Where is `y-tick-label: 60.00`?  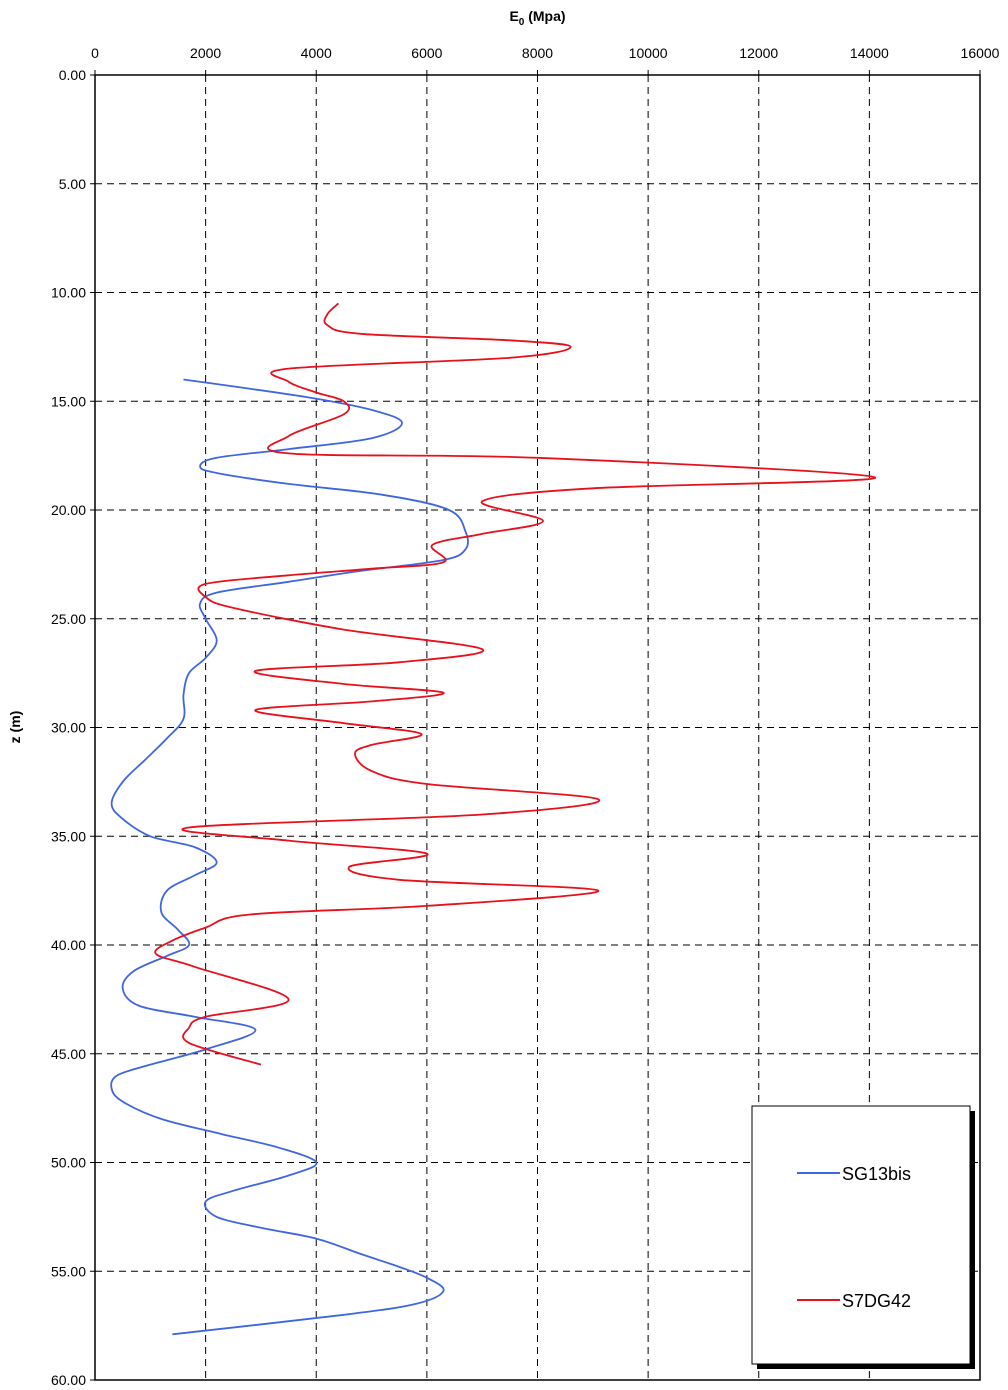 y-tick-label: 60.00 is located at coordinates (68, 1380).